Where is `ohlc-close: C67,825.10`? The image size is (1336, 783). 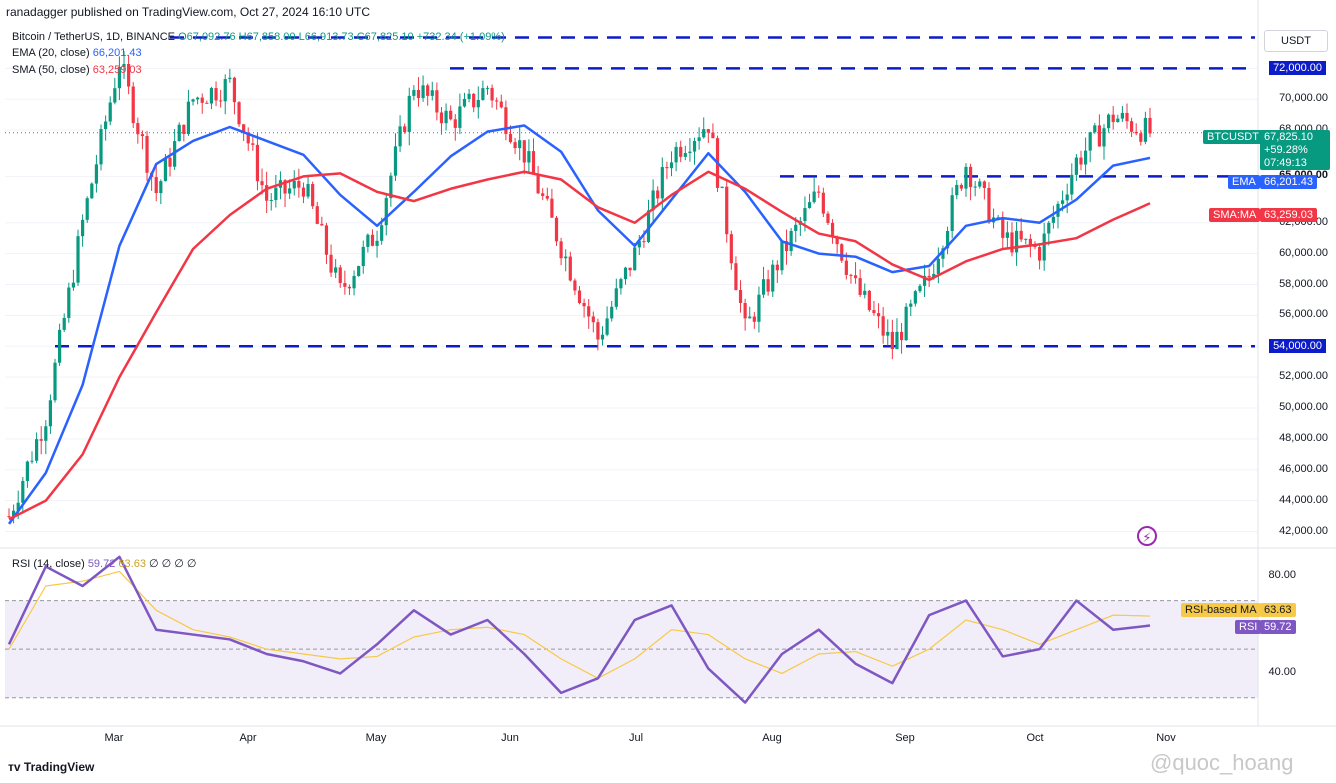 ohlc-close: C67,825.10 is located at coordinates (385, 37).